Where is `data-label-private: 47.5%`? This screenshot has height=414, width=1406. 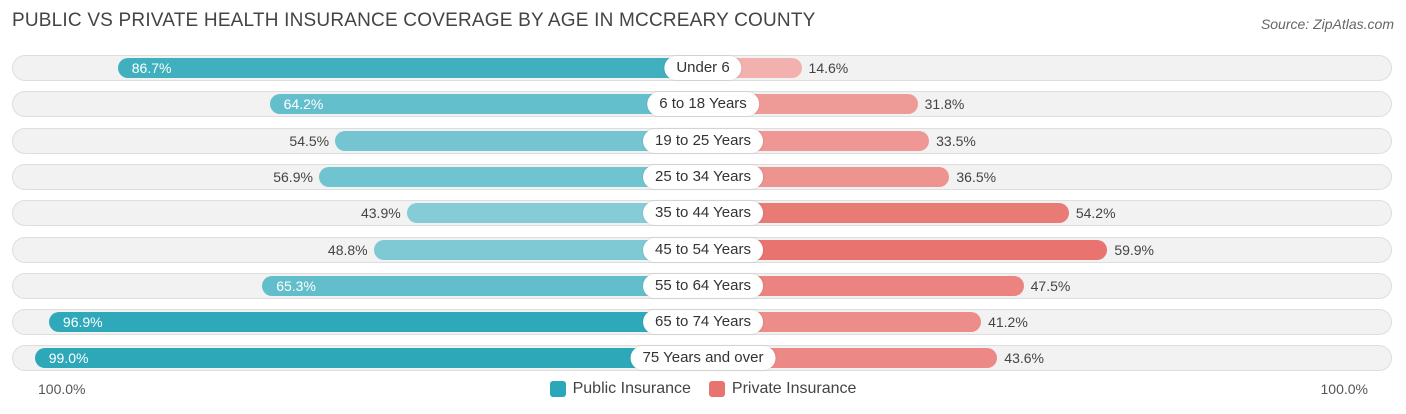 data-label-private: 47.5% is located at coordinates (1050, 285).